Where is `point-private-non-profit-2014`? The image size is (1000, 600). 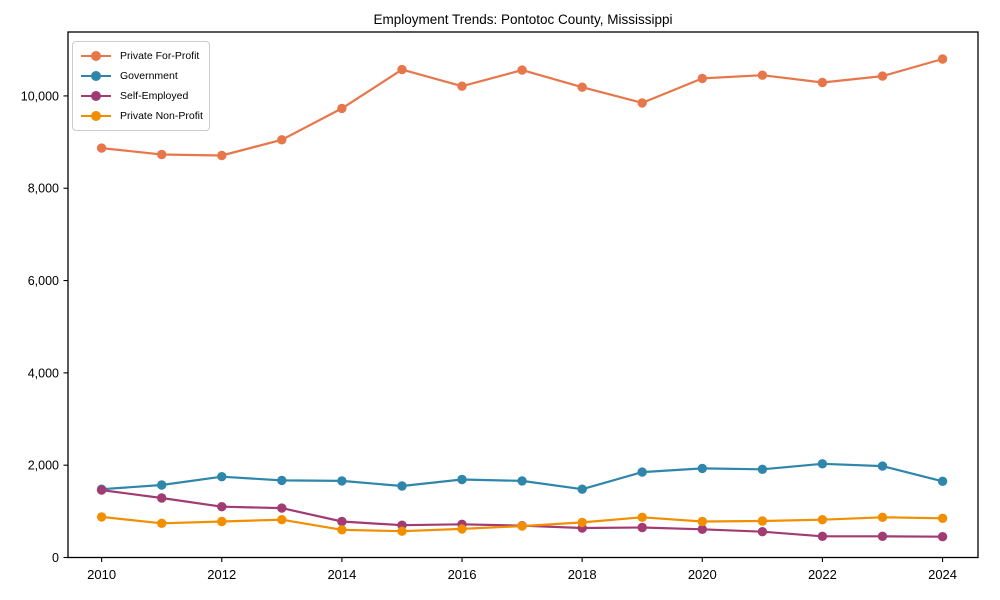
point-private-non-profit-2014 is located at coordinates (342, 530).